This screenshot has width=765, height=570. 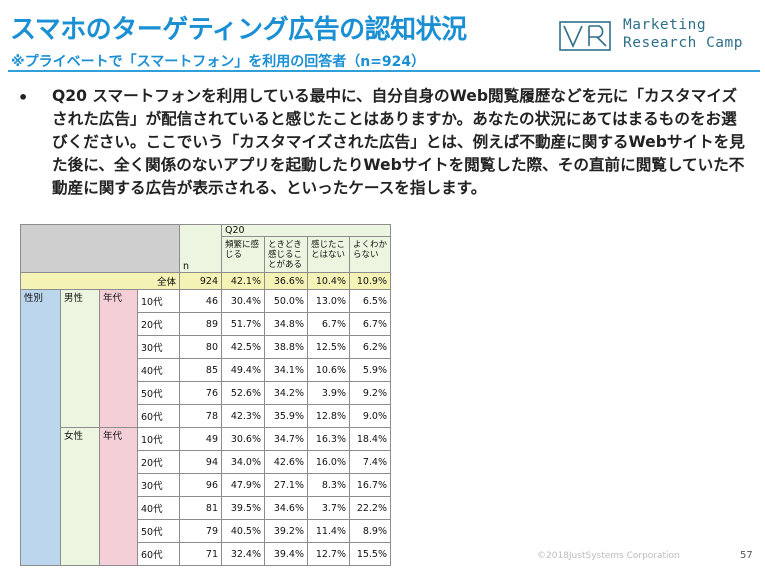 I want to click on gender-label: 男性, so click(x=80, y=358).